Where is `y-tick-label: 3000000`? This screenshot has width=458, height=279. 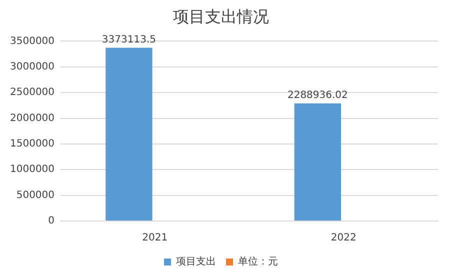 y-tick-label: 3000000 is located at coordinates (32, 66).